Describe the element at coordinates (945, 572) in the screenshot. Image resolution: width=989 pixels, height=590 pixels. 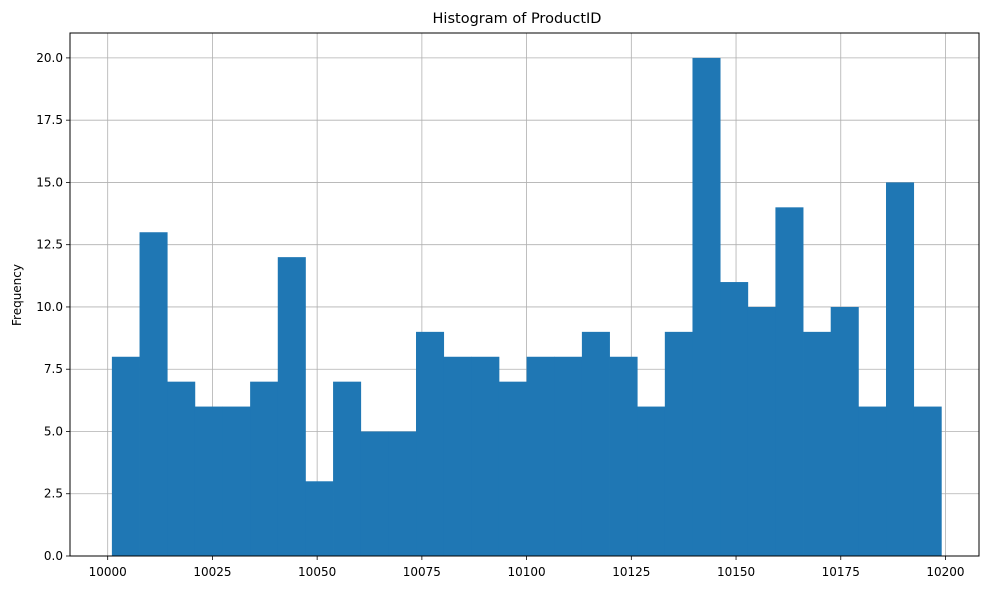
I see `x-tick-label: 10200` at that location.